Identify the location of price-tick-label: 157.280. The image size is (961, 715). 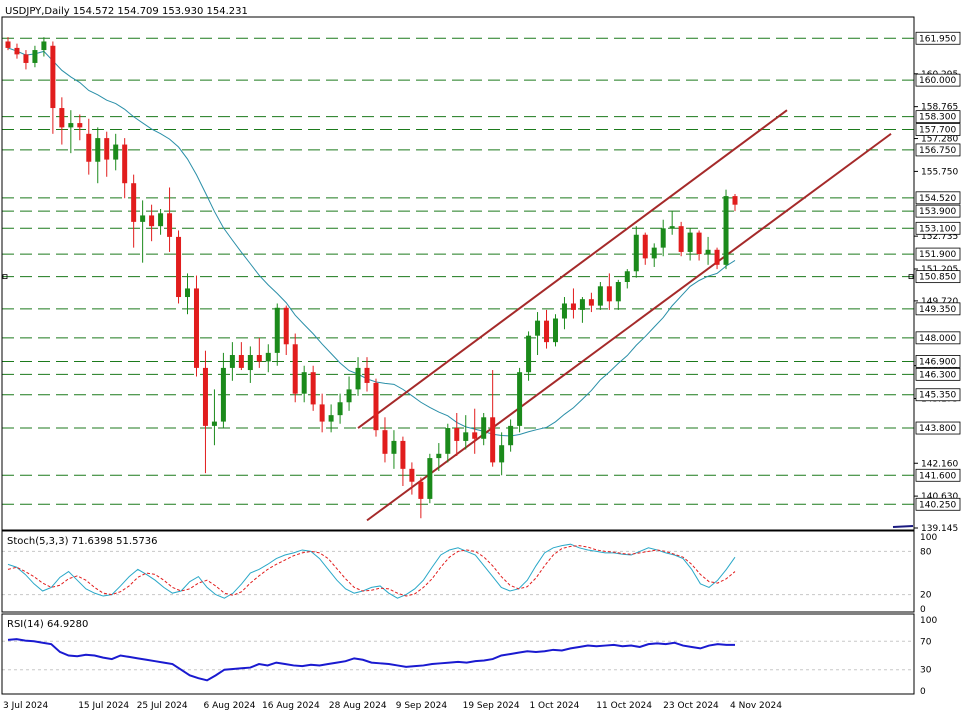
(939, 140).